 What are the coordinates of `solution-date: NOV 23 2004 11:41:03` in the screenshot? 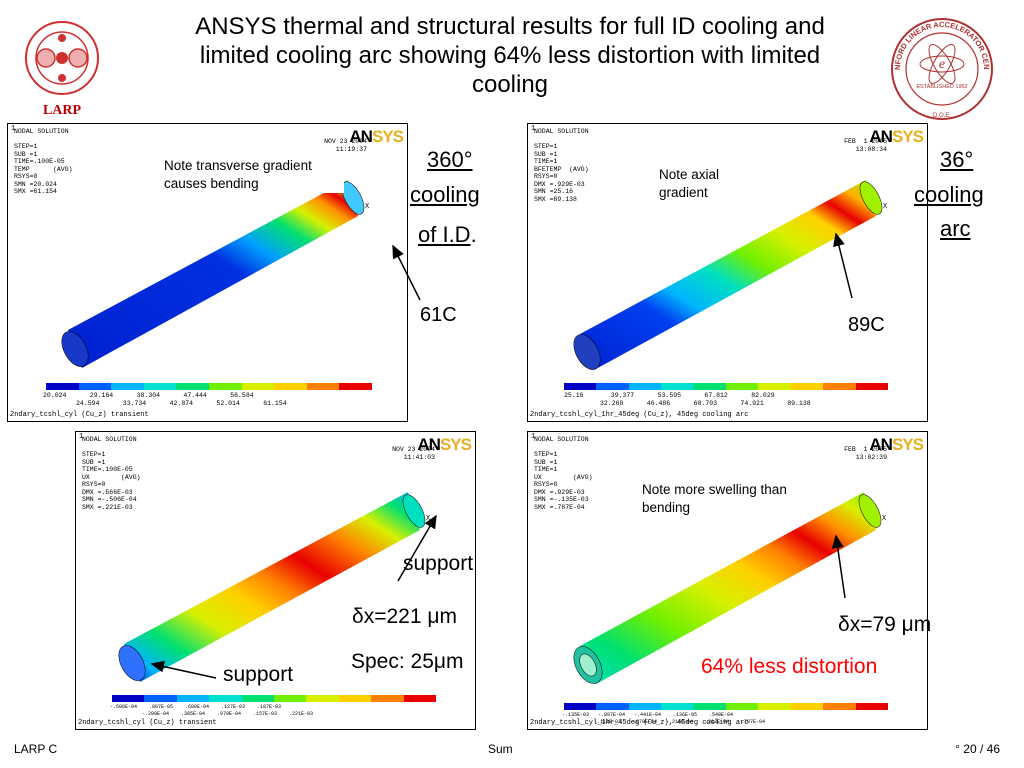 It's located at (413, 453).